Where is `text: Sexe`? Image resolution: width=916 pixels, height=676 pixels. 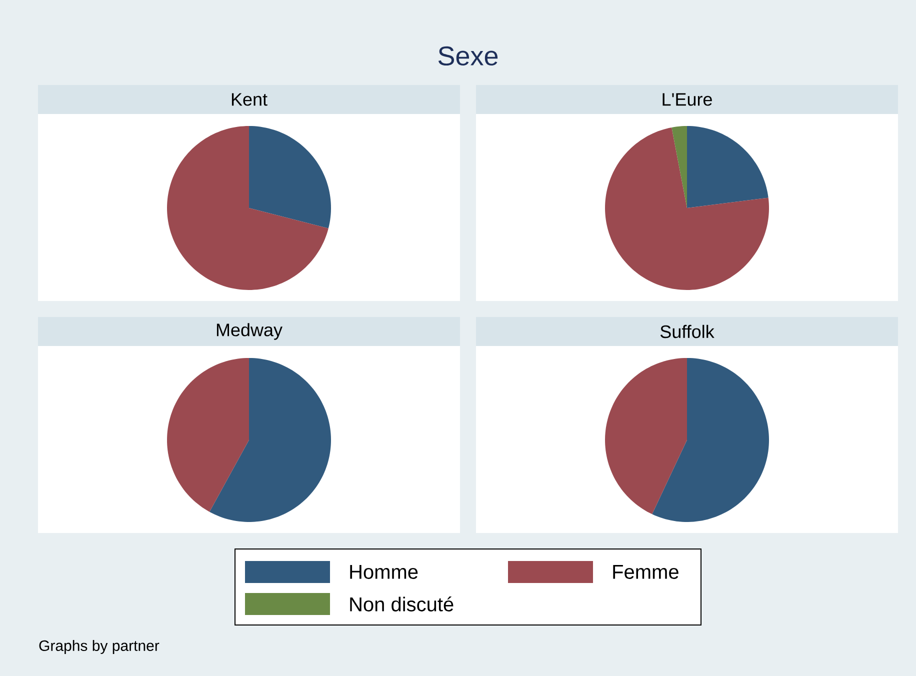
text: Sexe is located at coordinates (468, 56).